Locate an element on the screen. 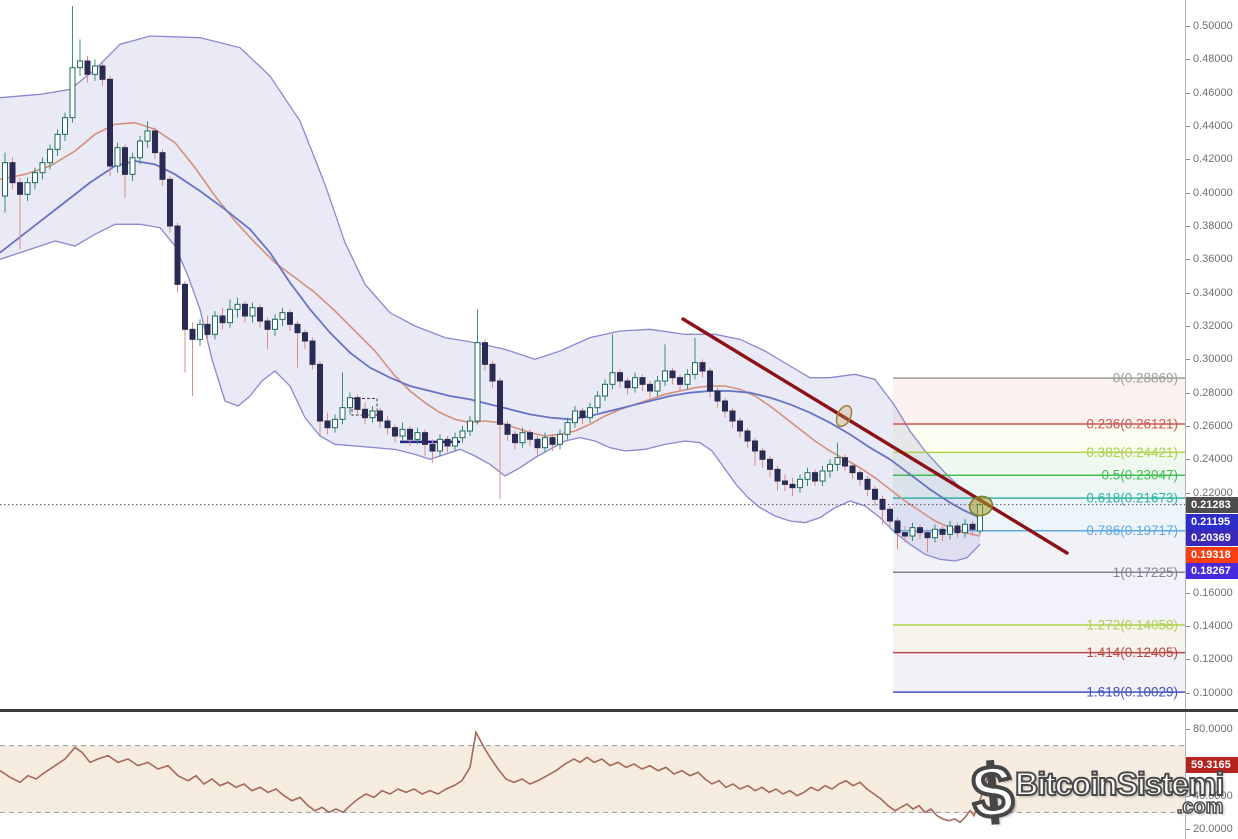  pane-separator is located at coordinates (619, 710).